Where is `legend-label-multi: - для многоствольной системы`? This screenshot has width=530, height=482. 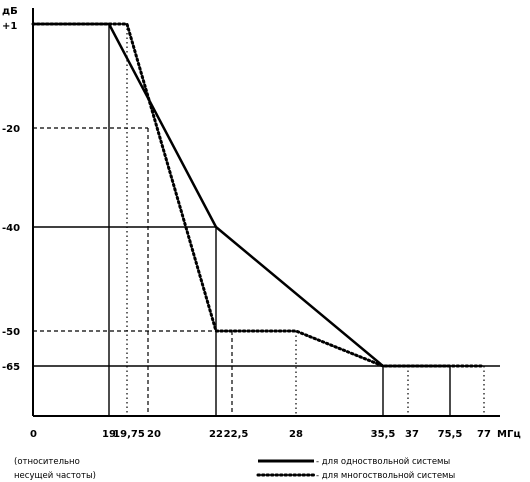 legend-label-multi: - для многоствольной системы is located at coordinates (385, 476).